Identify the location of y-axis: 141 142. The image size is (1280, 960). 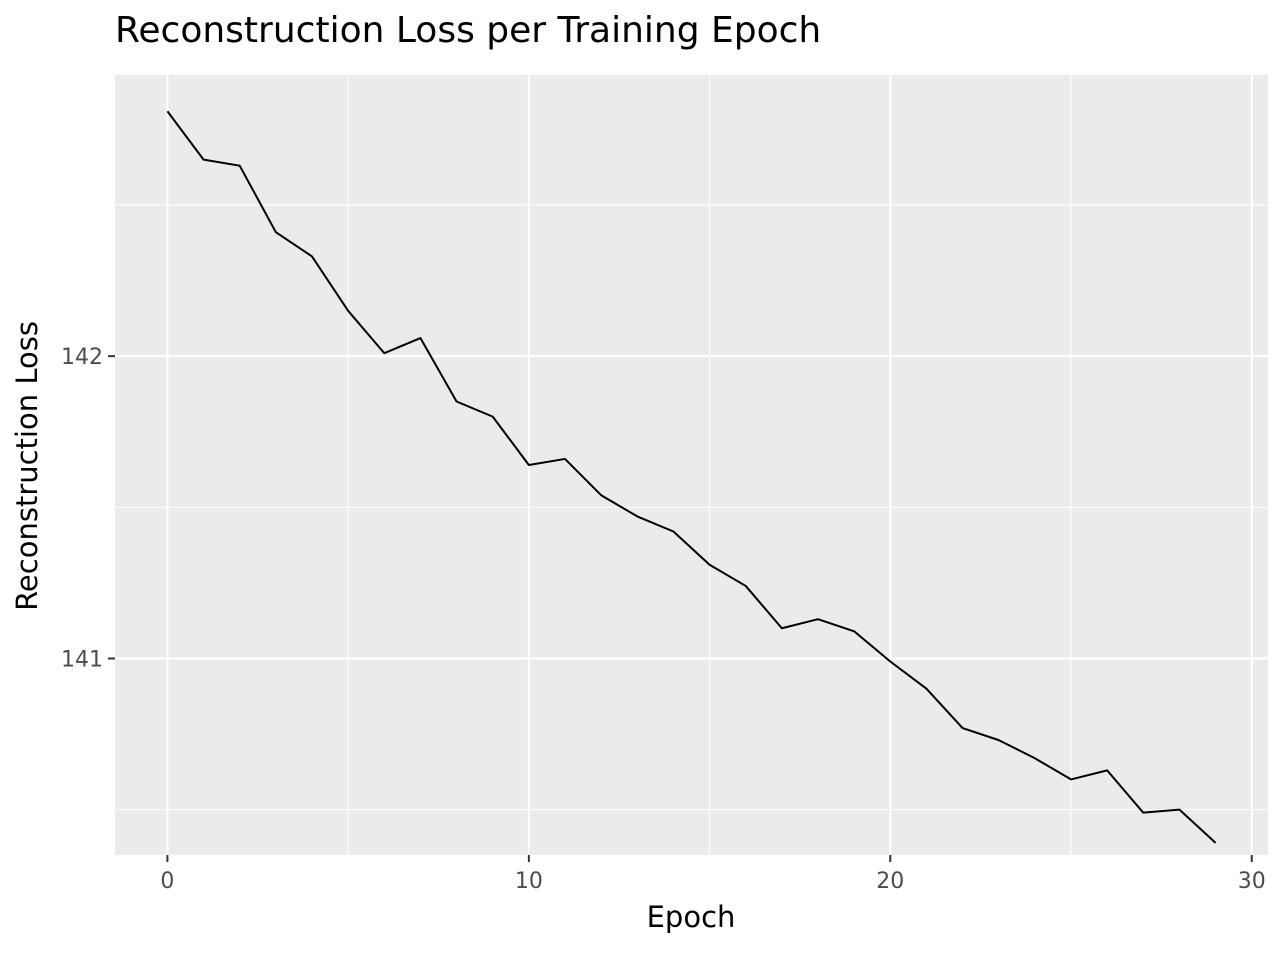
(88, 508).